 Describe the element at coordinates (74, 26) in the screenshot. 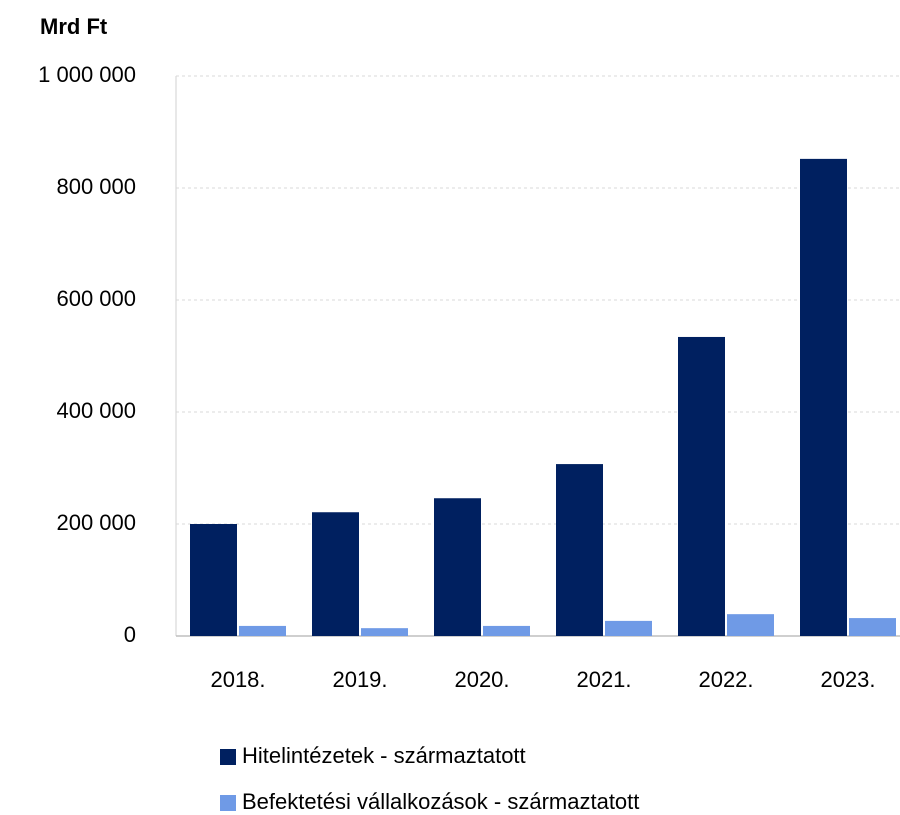

I see `chart-title: Mrd Ft` at that location.